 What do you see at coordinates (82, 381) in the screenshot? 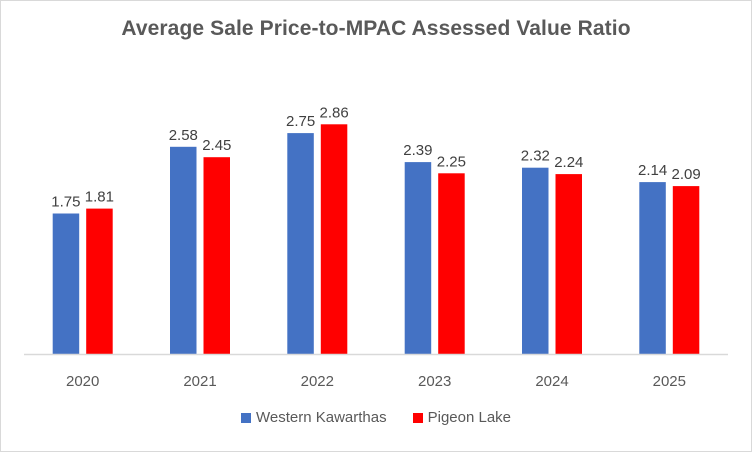
I see `x-tick-label-2020: 2020` at bounding box center [82, 381].